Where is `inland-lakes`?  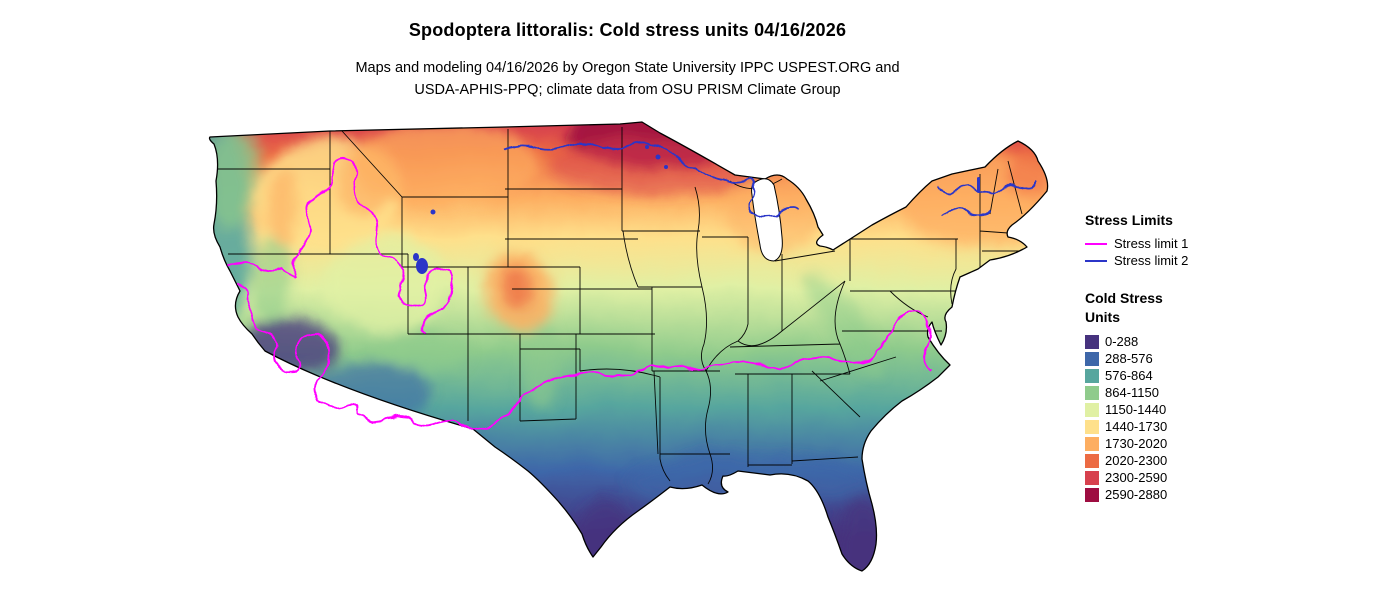
inland-lakes is located at coordinates (696, 209).